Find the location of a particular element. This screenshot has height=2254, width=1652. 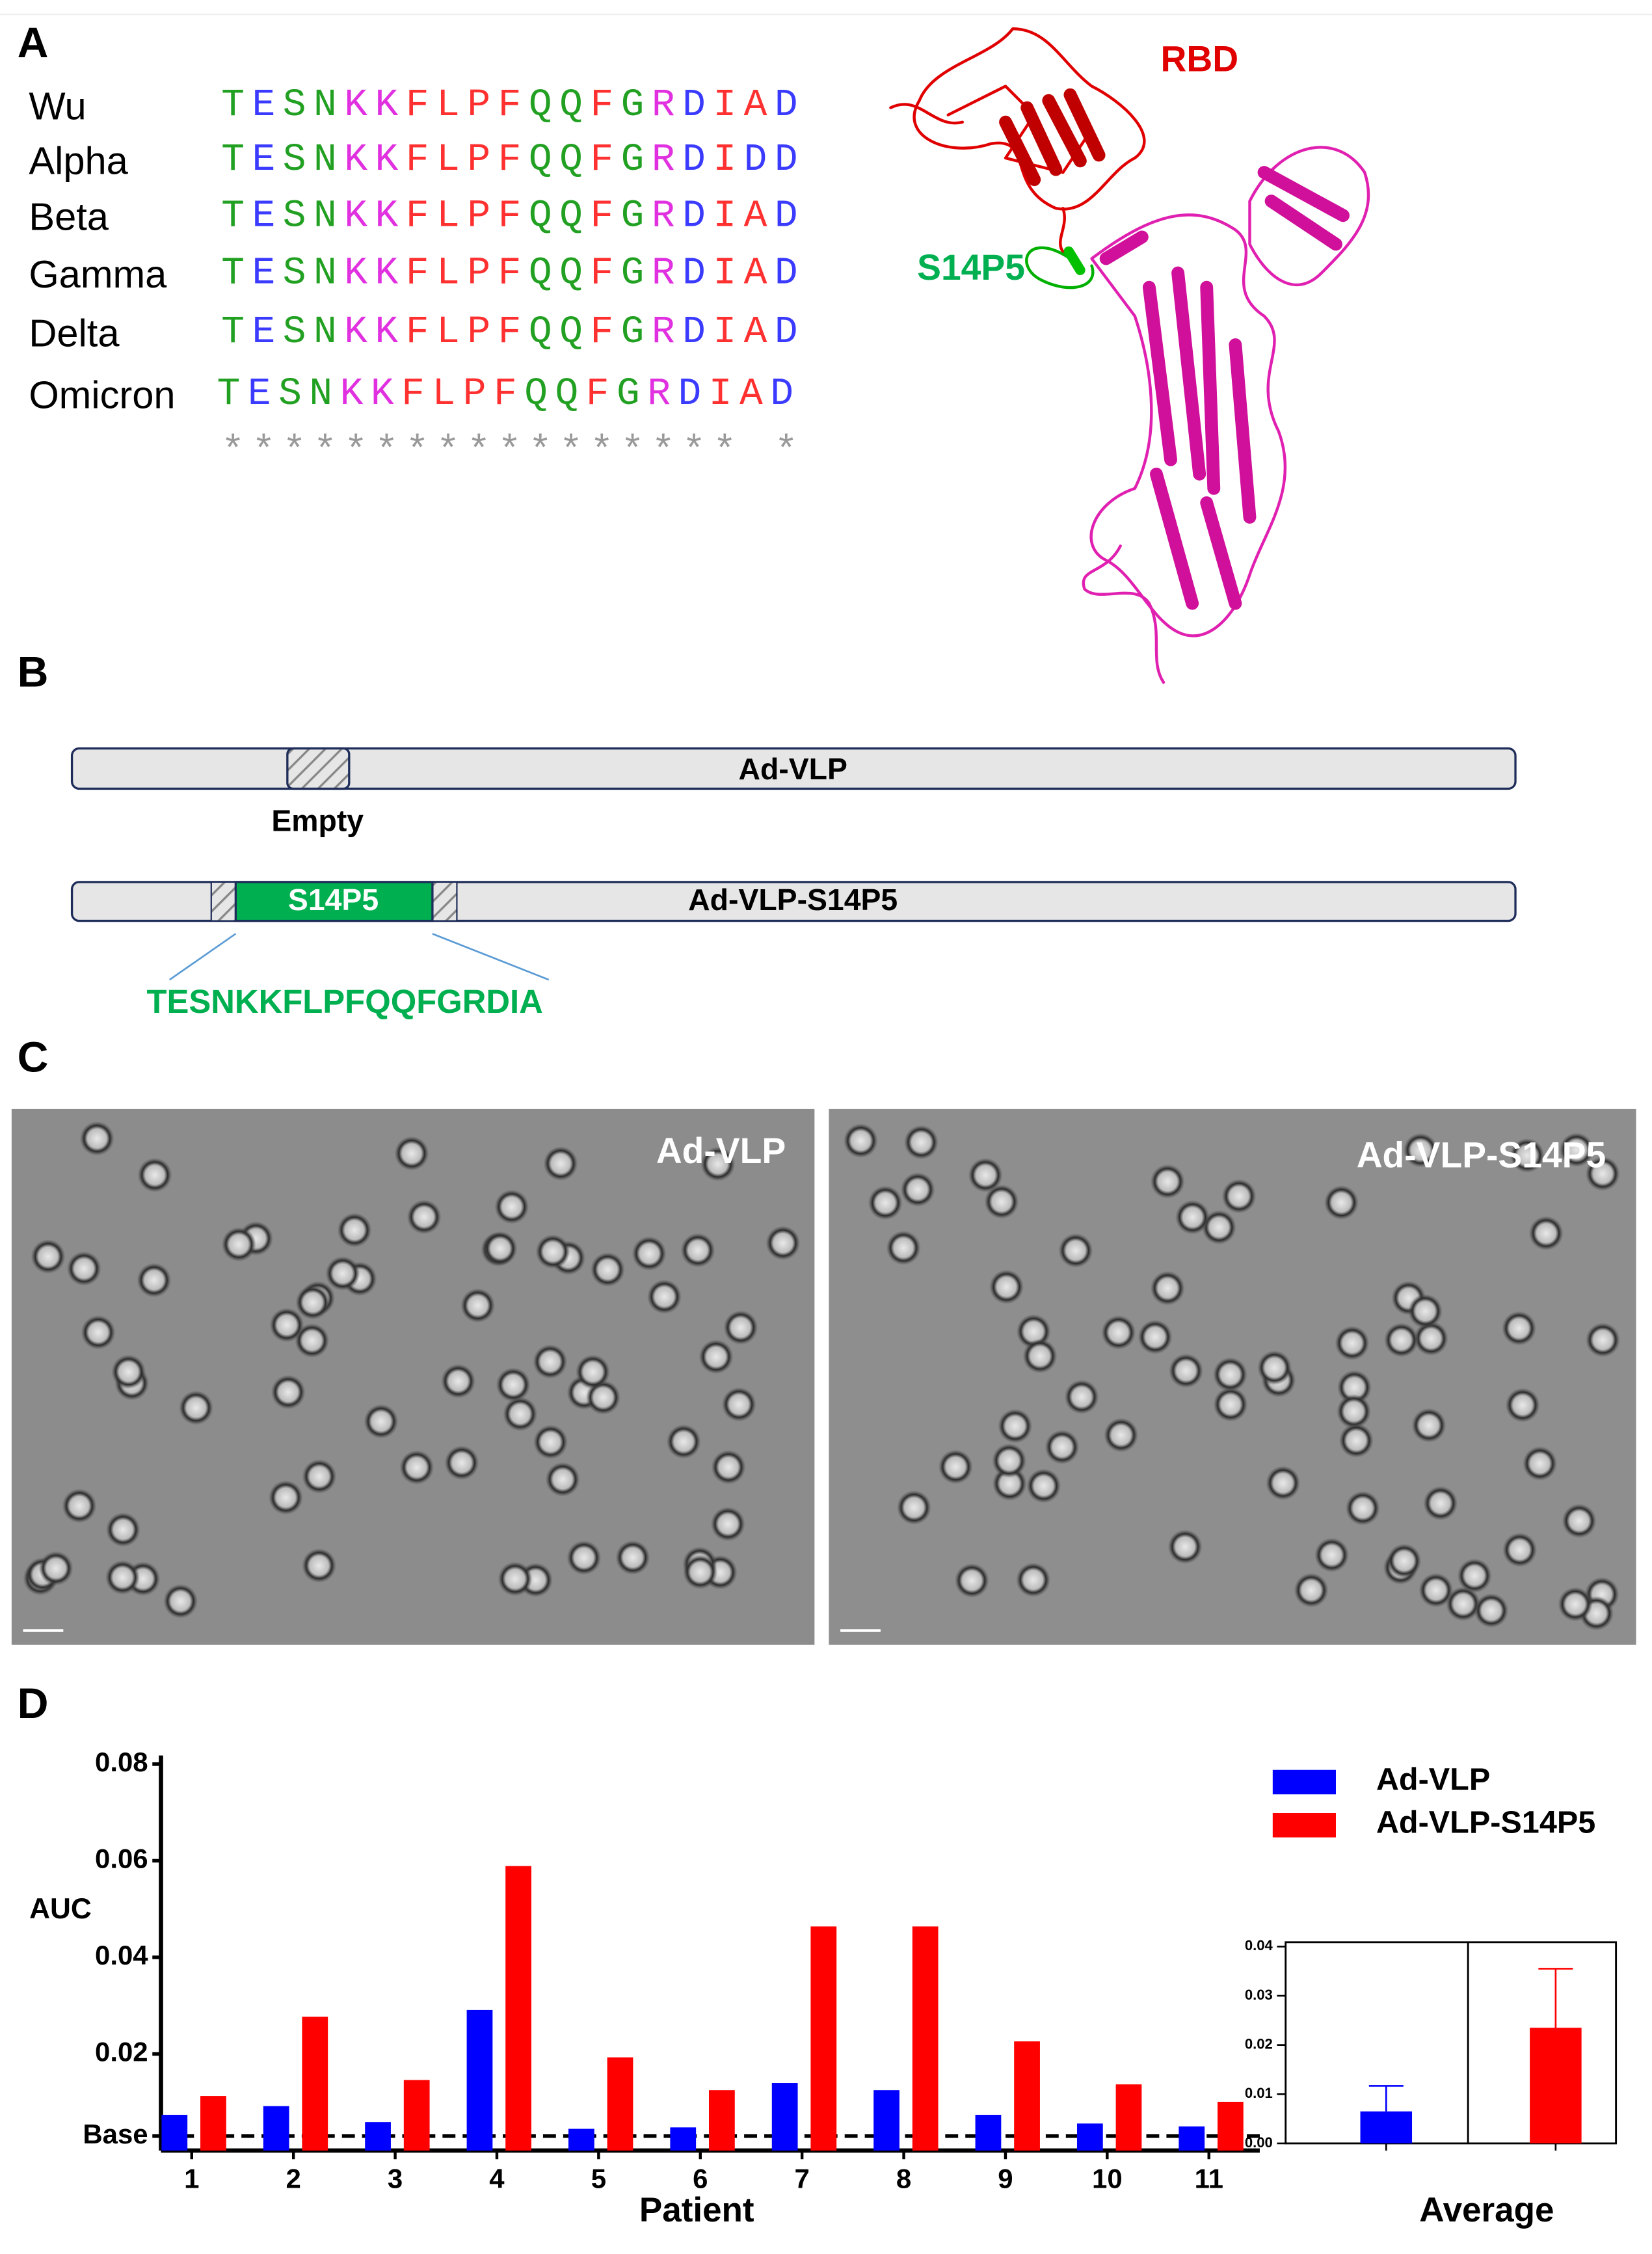

x-axis-label: Patient is located at coordinates (696, 2210).